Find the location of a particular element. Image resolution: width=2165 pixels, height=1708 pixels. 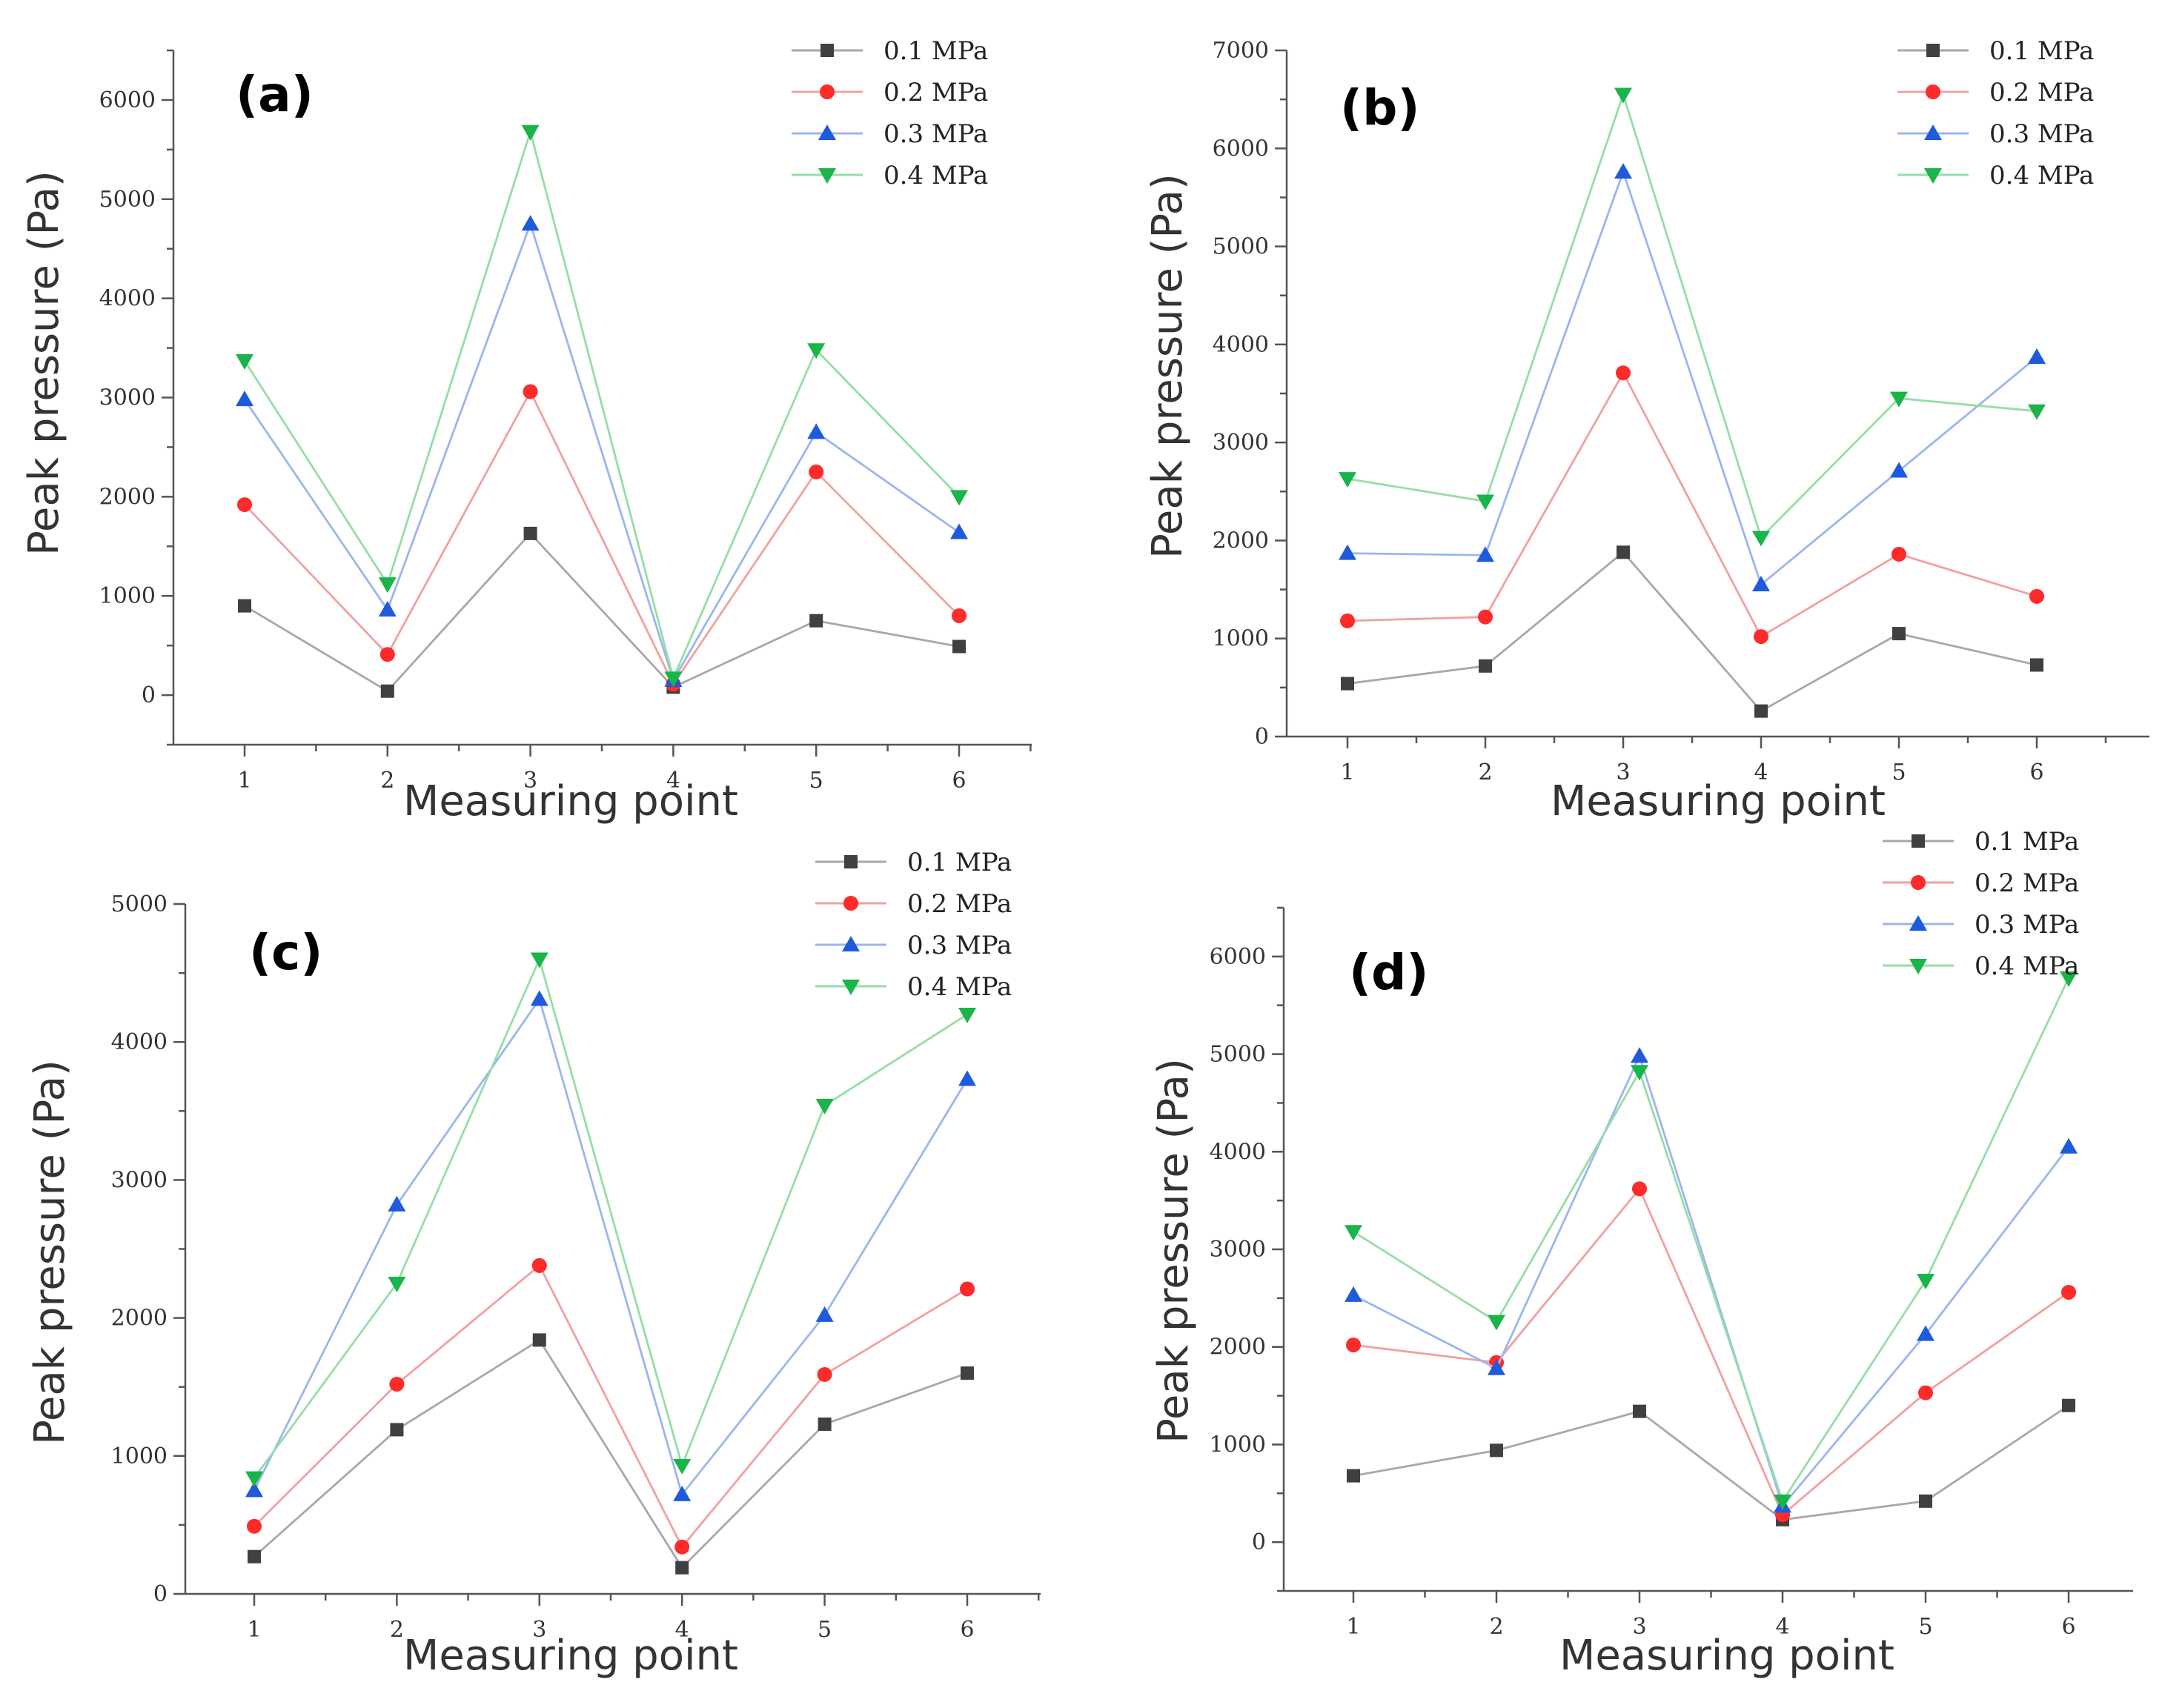

y-tick-label: 3000 is located at coordinates (1241, 443).